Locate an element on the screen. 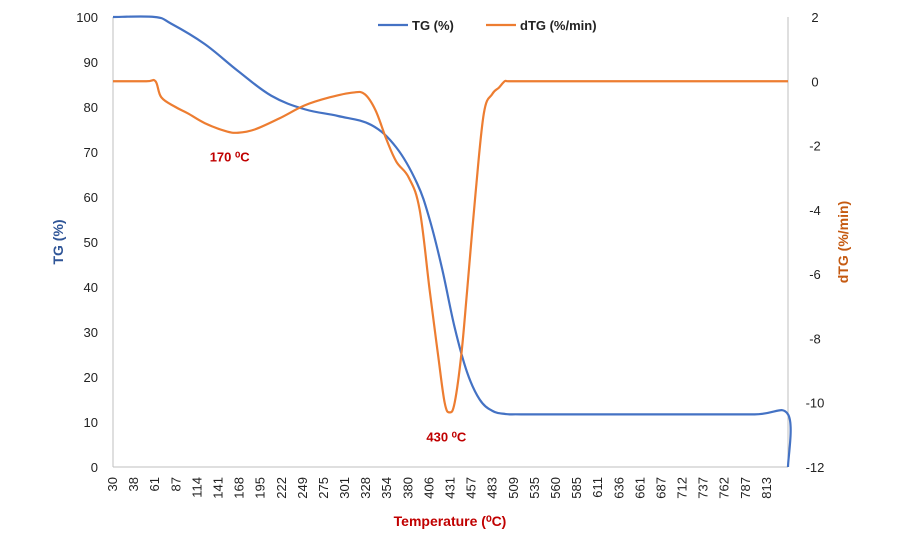  x-tick-label: 222 is located at coordinates (281, 488).